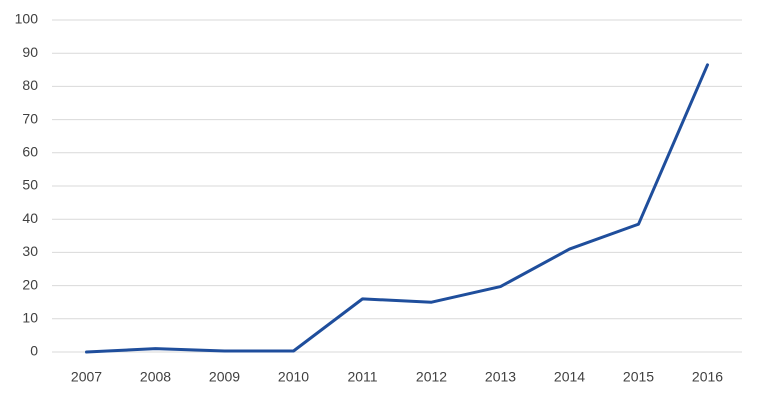 This screenshot has height=401, width=759. I want to click on y-tick-label: 80, so click(30, 85).